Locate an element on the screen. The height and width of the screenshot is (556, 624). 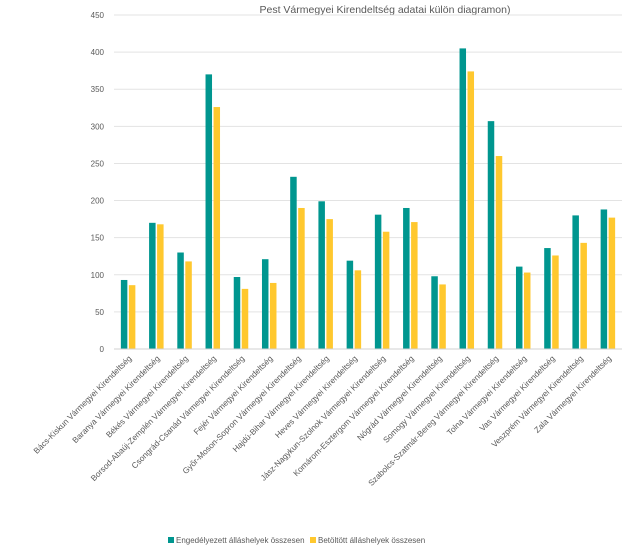
y-tick-label: 50 is located at coordinates (99, 312).